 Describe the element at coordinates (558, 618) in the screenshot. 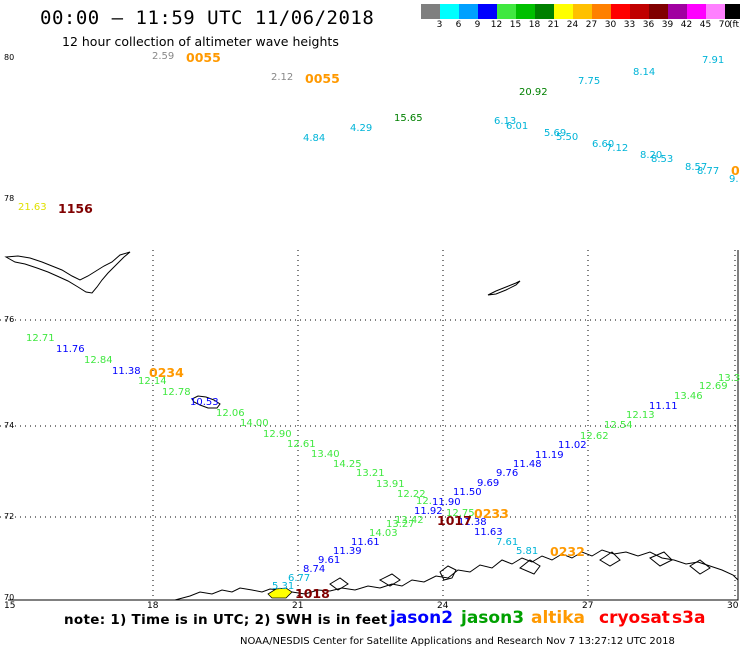

I see `satellite-altika: altika` at that location.